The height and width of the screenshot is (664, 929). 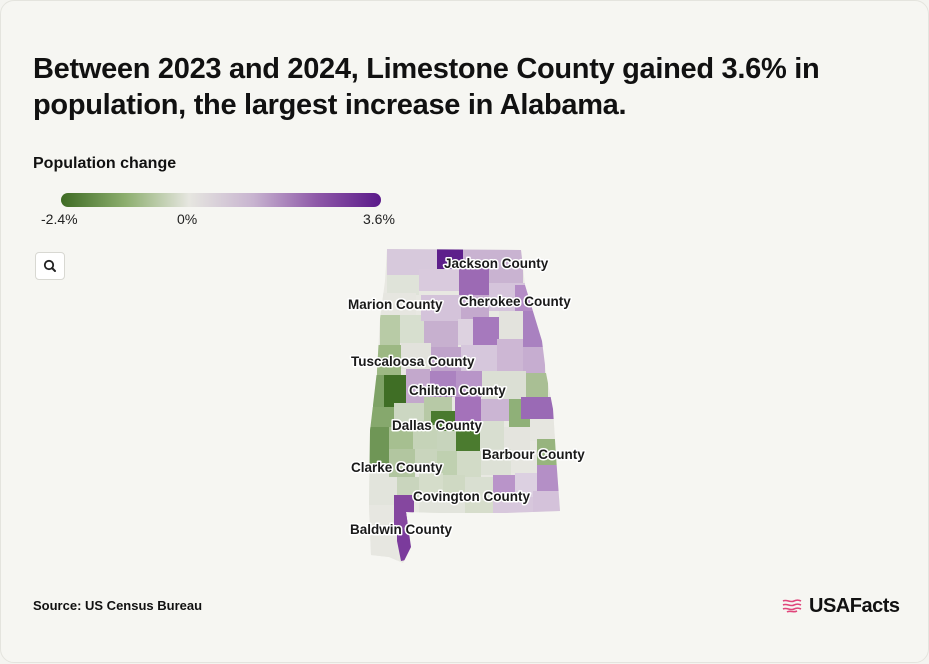 What do you see at coordinates (118, 605) in the screenshot?
I see `source-note: Source: US Census Bureau` at bounding box center [118, 605].